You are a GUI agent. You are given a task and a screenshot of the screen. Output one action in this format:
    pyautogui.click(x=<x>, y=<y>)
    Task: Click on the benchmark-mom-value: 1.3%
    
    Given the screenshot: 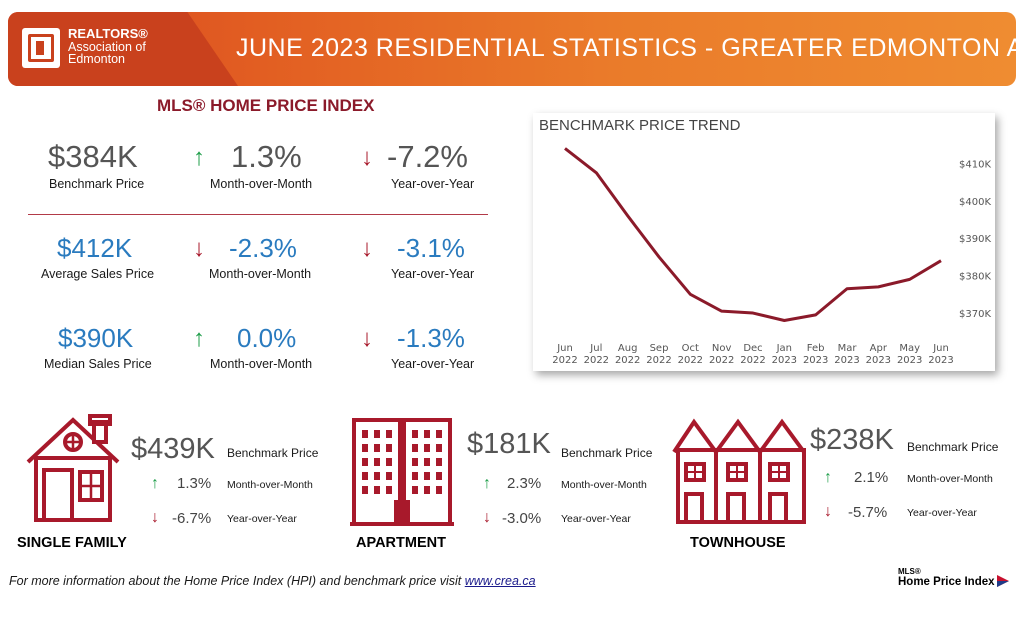 What is the action you would take?
    pyautogui.click(x=266, y=156)
    